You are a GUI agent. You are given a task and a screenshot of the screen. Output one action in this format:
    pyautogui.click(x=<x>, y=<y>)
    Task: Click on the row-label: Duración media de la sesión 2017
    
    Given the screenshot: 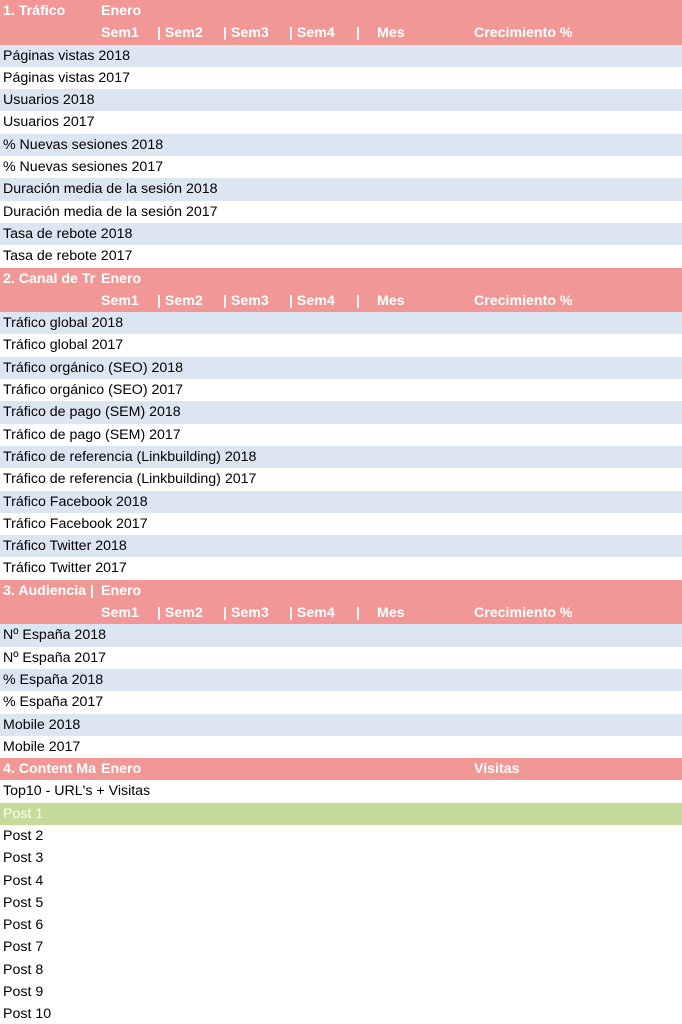 What is the action you would take?
    pyautogui.click(x=110, y=211)
    